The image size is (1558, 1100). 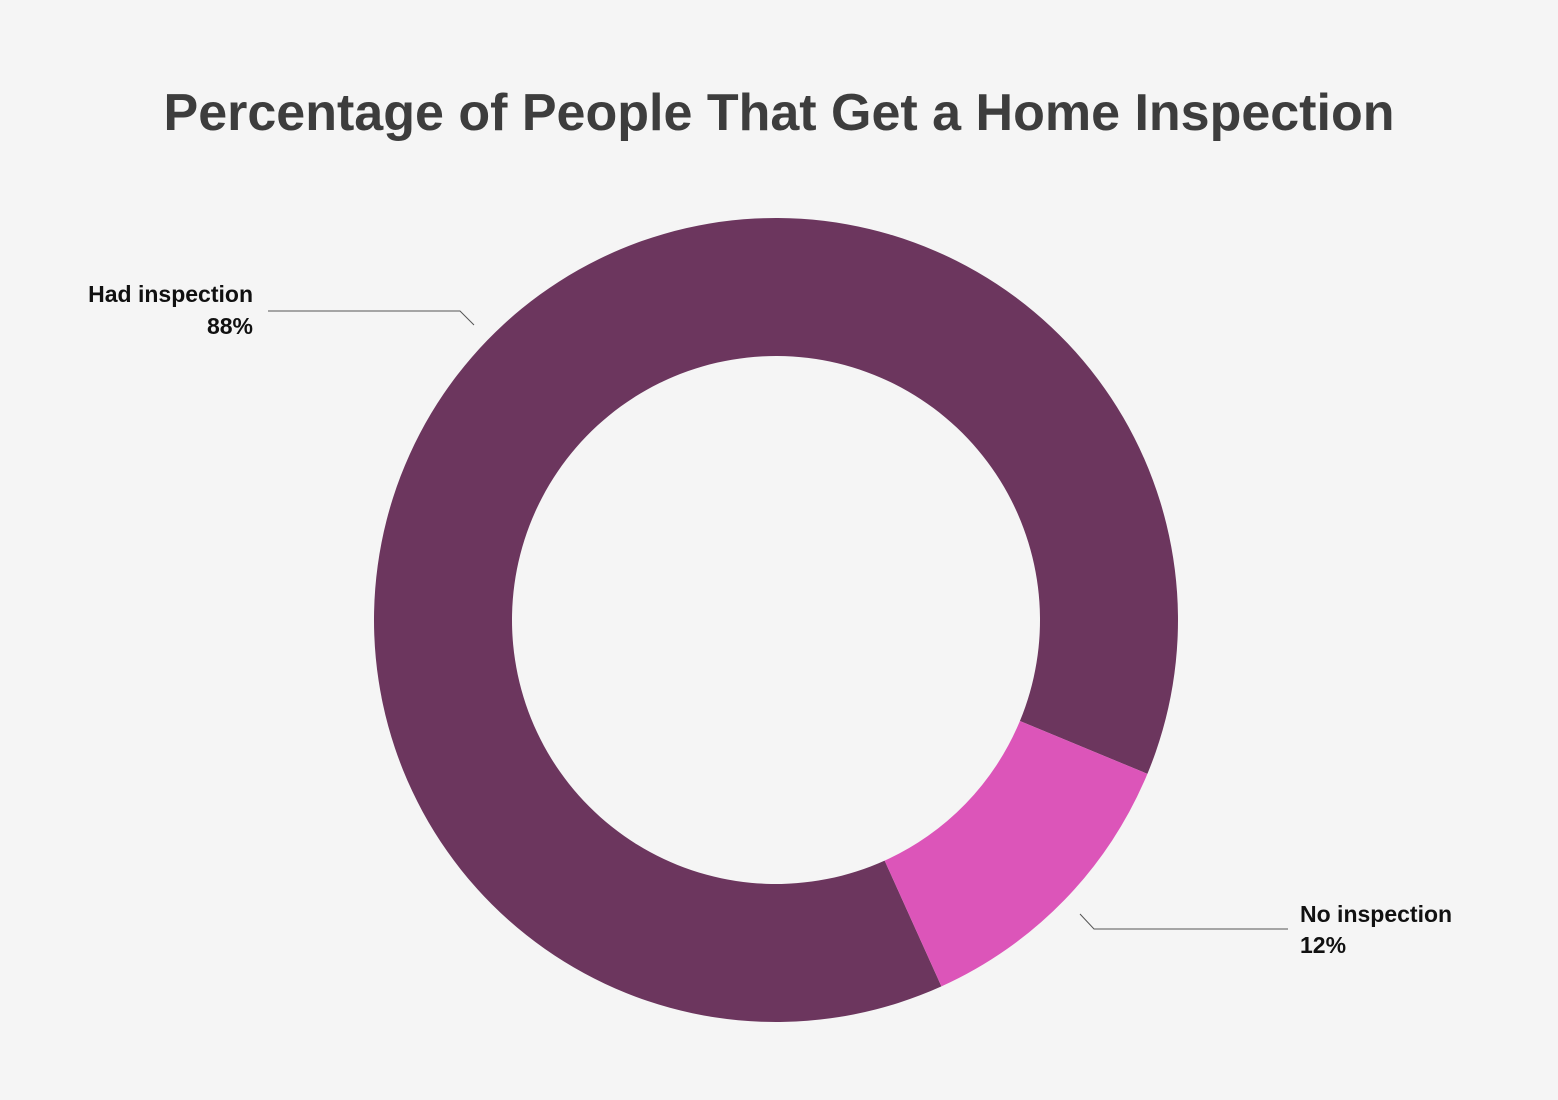 What do you see at coordinates (1016, 854) in the screenshot?
I see `pie-slice` at bounding box center [1016, 854].